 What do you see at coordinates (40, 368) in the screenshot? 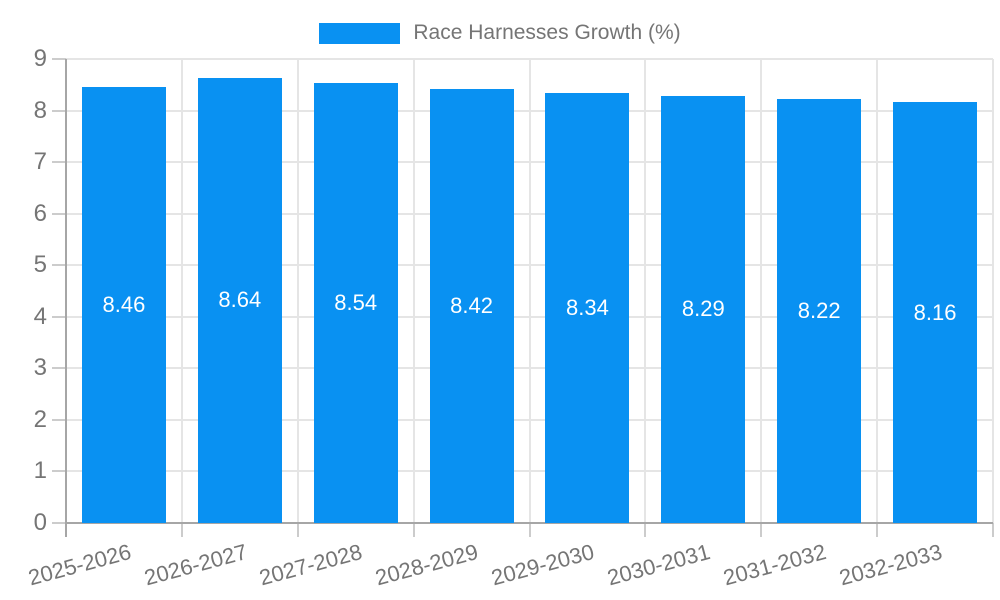
I see `y-tick-label: 3` at bounding box center [40, 368].